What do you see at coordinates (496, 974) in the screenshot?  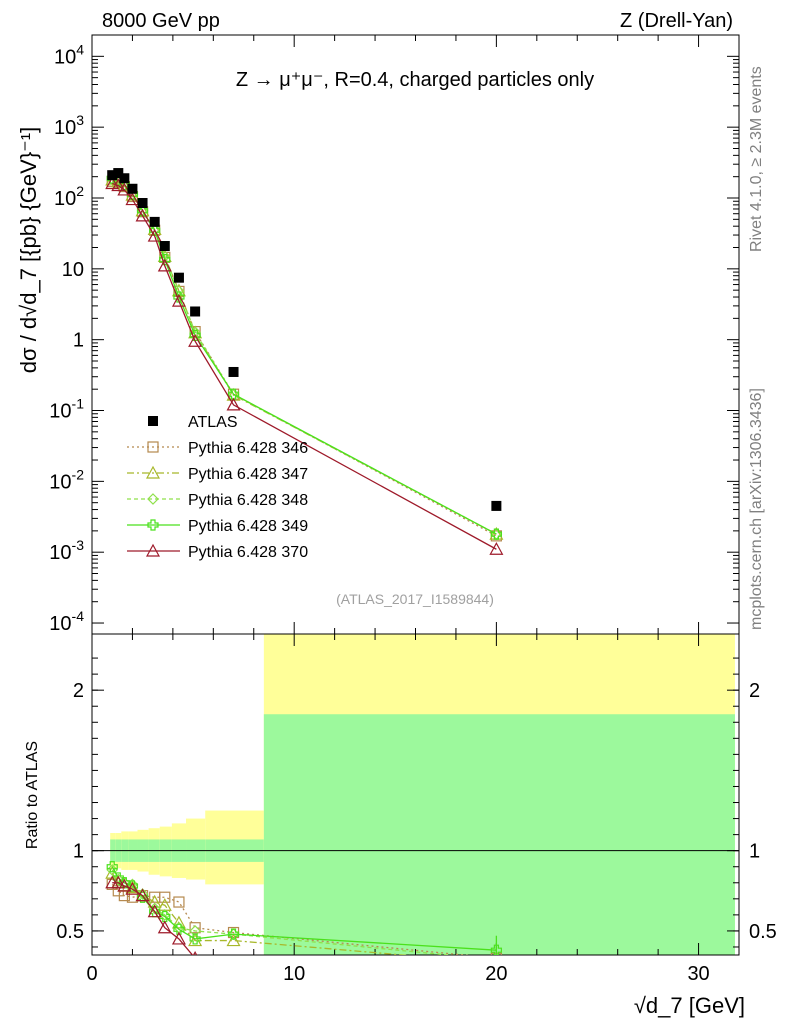 I see `x-tick-label: 20` at bounding box center [496, 974].